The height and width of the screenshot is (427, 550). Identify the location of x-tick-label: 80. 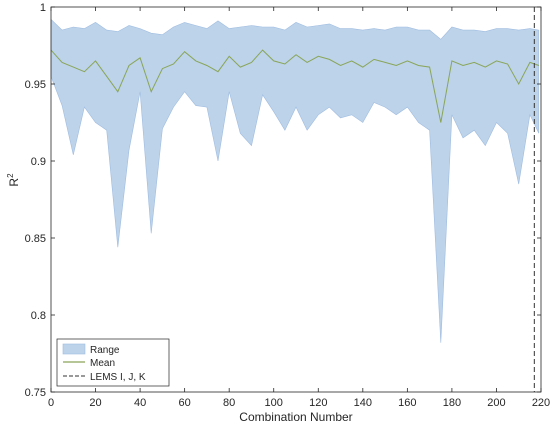
(229, 403).